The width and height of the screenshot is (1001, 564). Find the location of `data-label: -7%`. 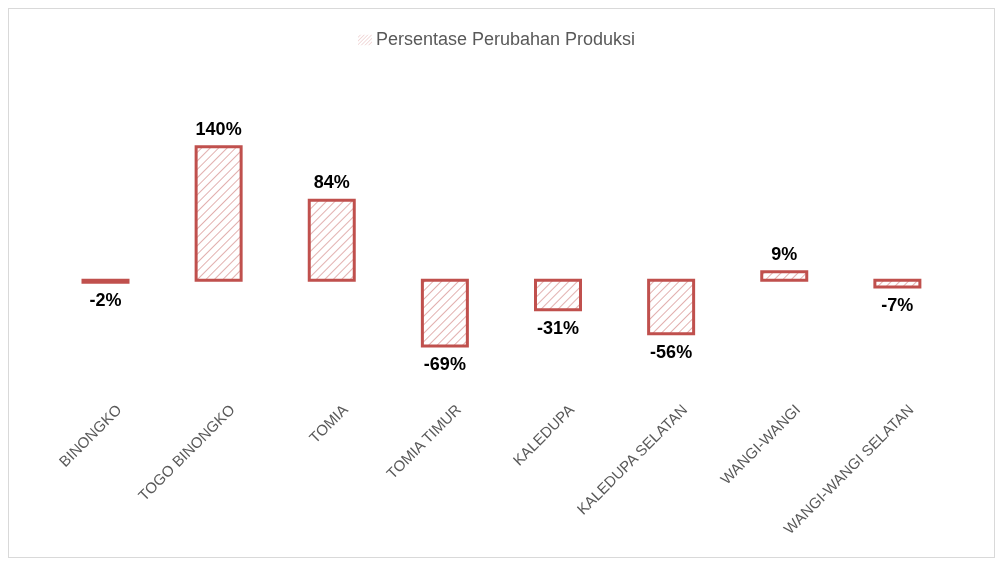

data-label: -7% is located at coordinates (897, 304).